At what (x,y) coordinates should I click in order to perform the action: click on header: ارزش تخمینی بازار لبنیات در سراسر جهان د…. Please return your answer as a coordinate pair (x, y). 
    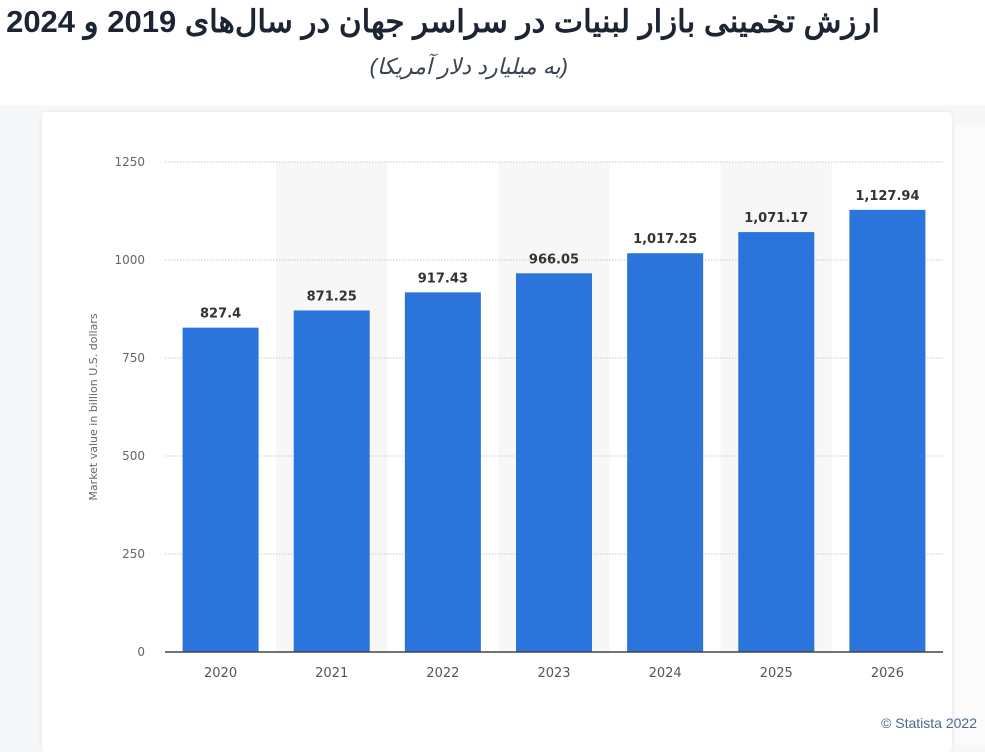
    Looking at the image, I should click on (492, 52).